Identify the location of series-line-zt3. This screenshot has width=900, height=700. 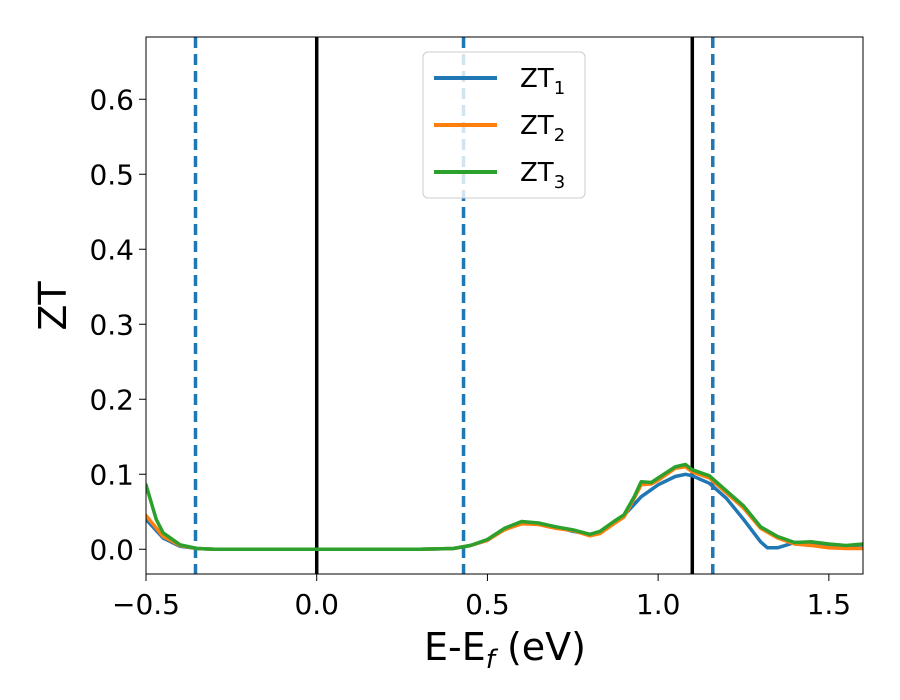
(504, 507).